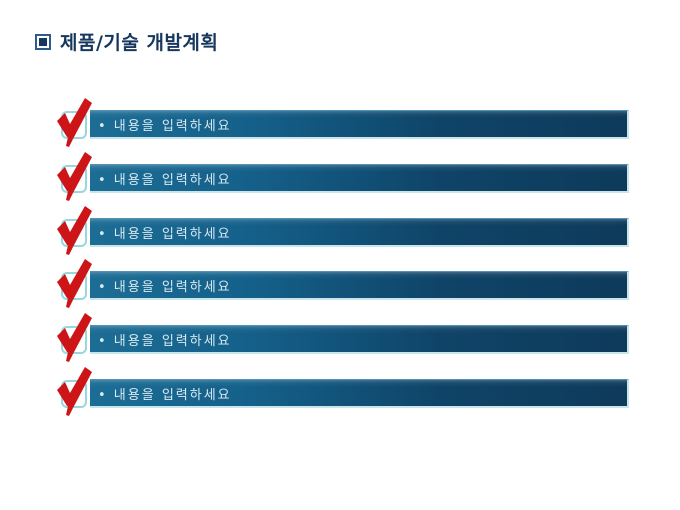 The height and width of the screenshot is (510, 680). Describe the element at coordinates (43, 41) in the screenshot. I see `square-bullet-icon` at that location.